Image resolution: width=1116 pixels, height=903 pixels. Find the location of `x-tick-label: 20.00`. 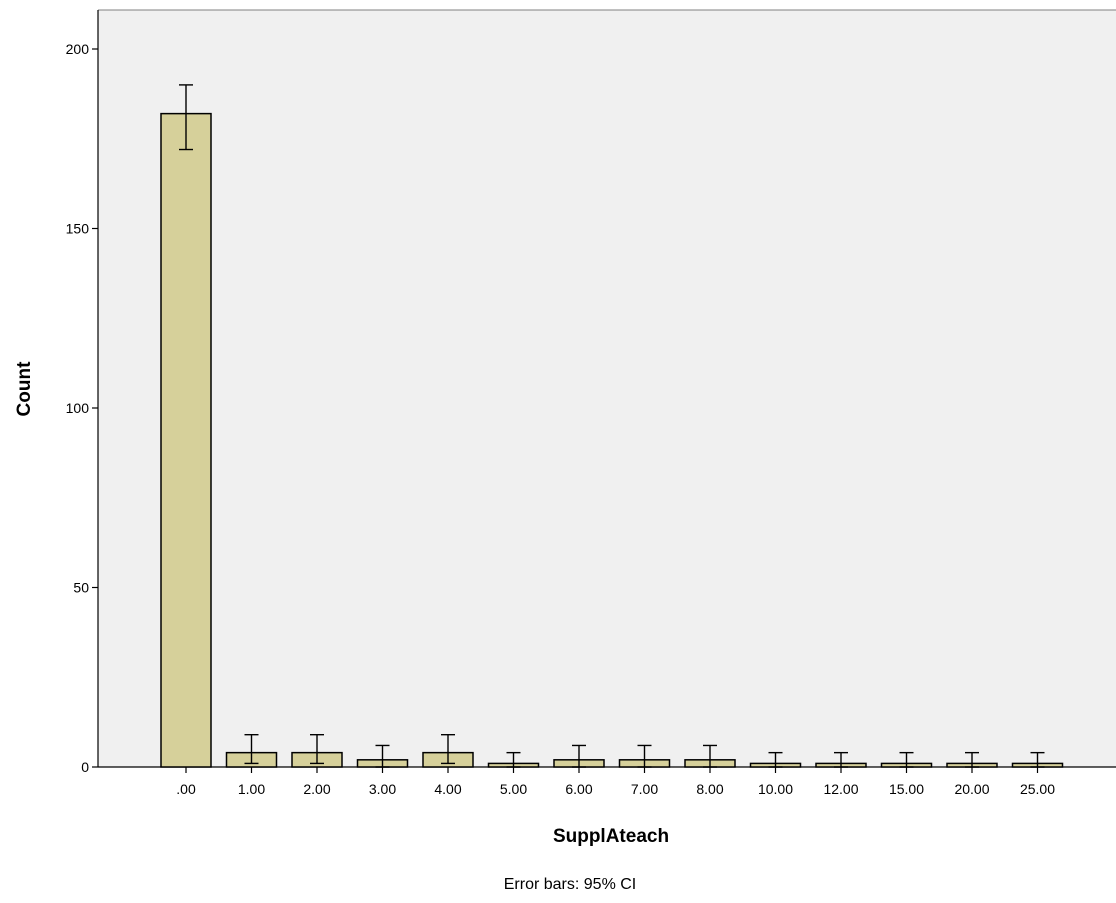

x-tick-label: 20.00 is located at coordinates (971, 789).